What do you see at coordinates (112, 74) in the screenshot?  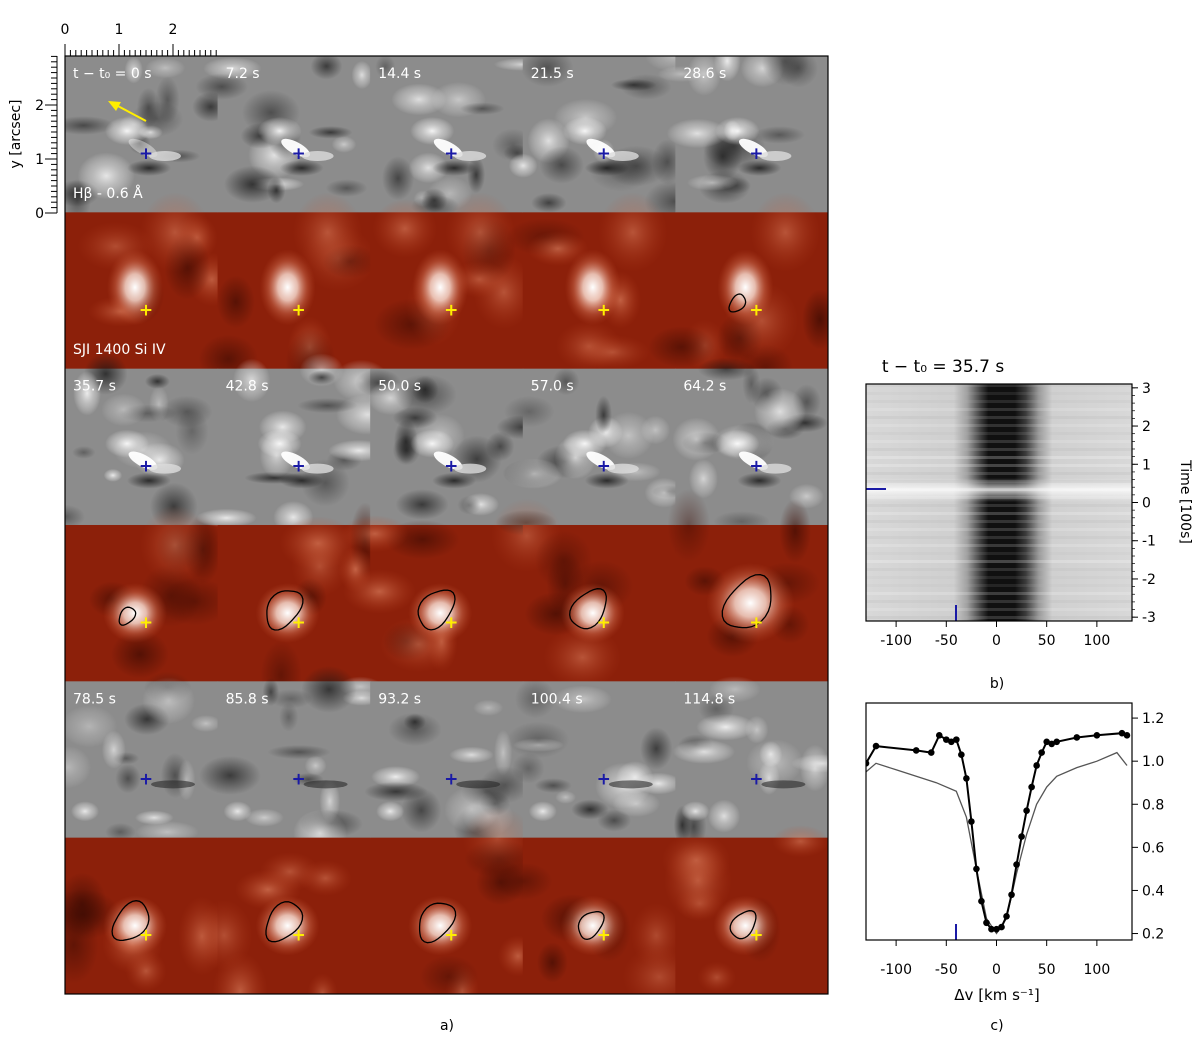 I see `time-label: t − t₀ = 0 s` at bounding box center [112, 74].